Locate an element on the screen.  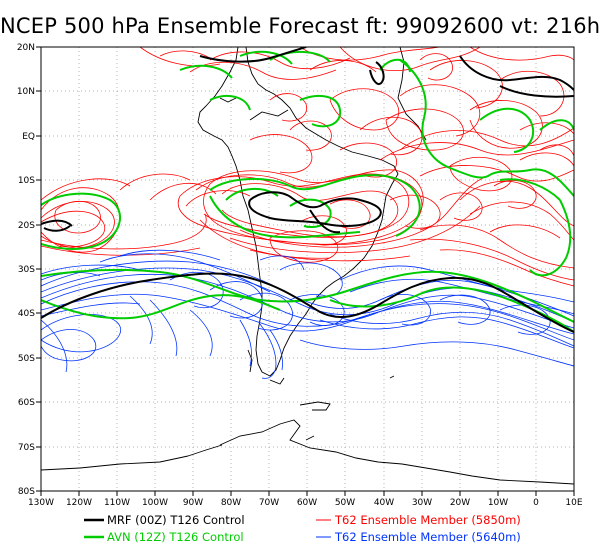
lat-label: 80S is located at coordinates (26, 492).